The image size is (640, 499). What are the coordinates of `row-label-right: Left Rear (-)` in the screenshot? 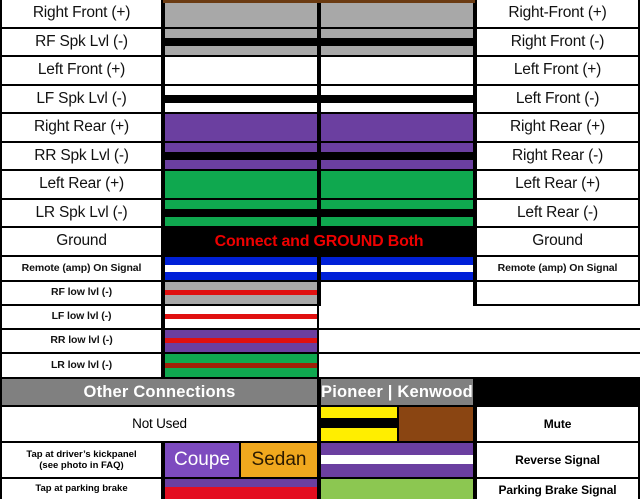 It's located at (557, 213).